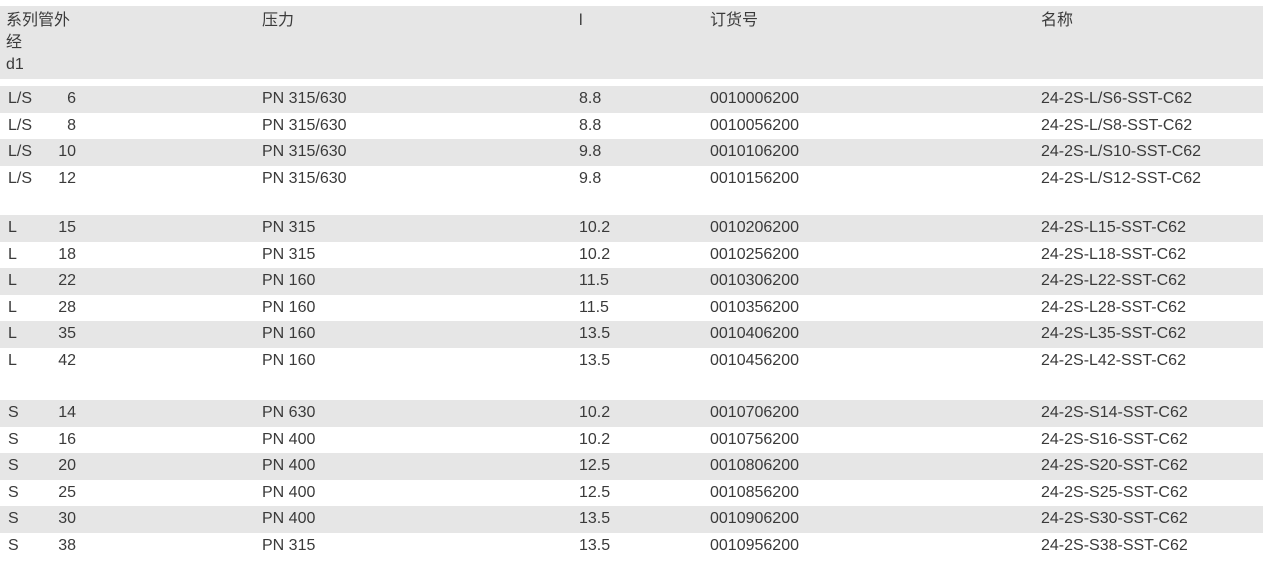 This screenshot has width=1263, height=564. I want to click on cell-d1: 20, so click(67, 466).